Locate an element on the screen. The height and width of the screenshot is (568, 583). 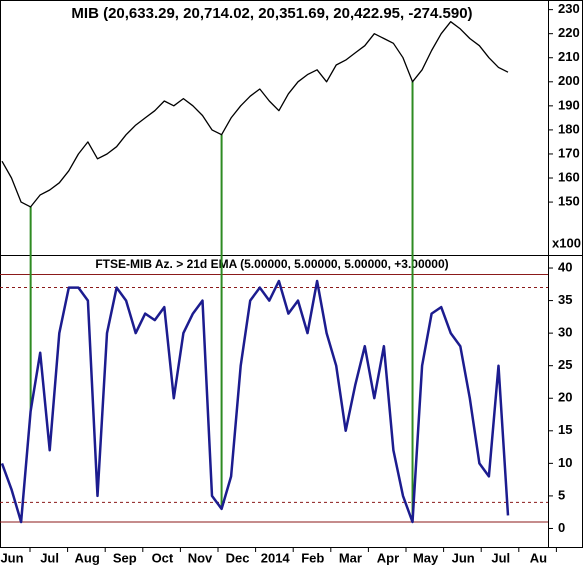
x-tick-label: May is located at coordinates (426, 557).